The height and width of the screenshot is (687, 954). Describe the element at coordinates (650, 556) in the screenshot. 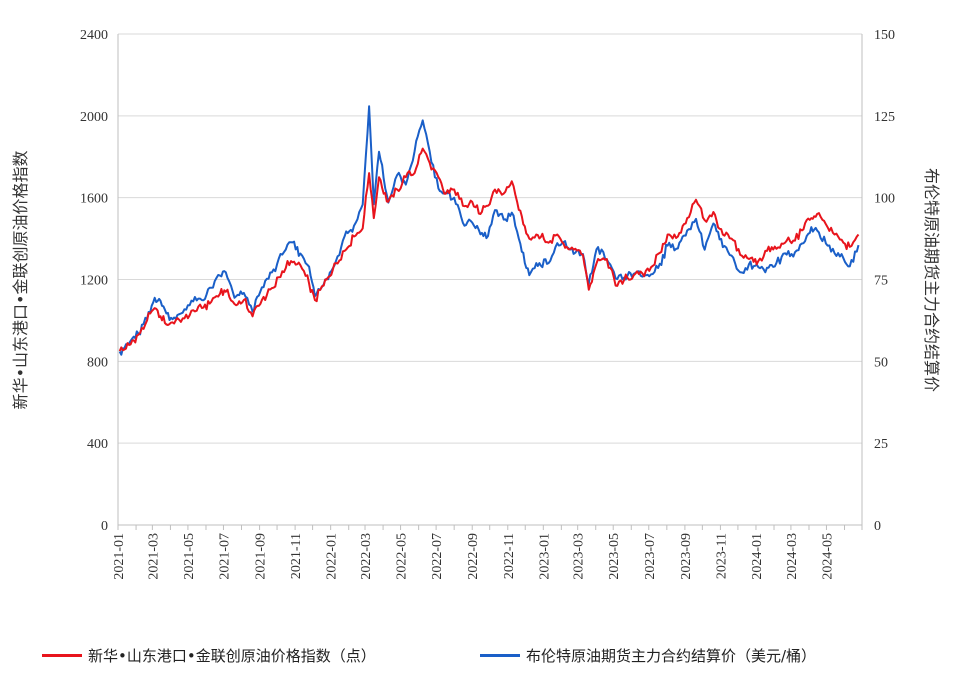

I see `x-tick-label: 2023-07` at that location.